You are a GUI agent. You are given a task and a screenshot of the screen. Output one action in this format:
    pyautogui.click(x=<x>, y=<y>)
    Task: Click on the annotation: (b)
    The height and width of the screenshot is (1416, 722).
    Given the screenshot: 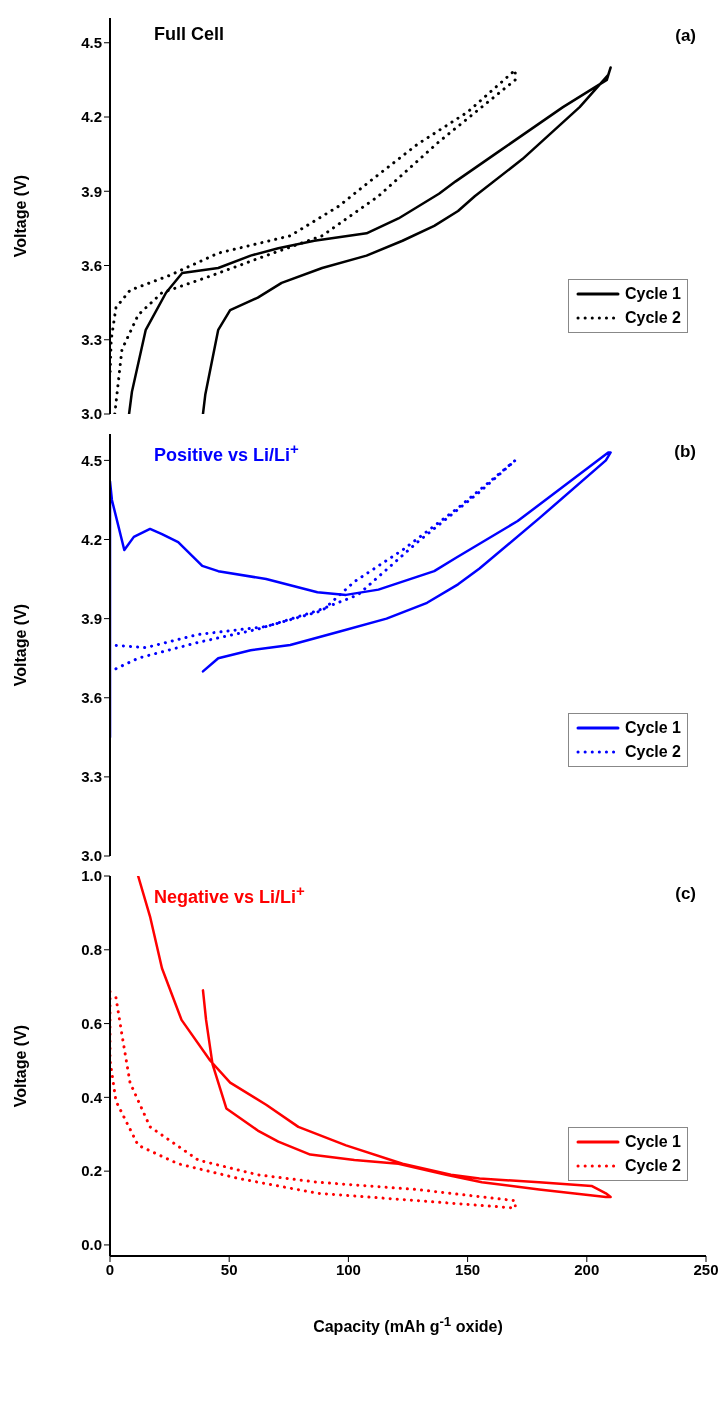 What is the action you would take?
    pyautogui.click(x=685, y=452)
    